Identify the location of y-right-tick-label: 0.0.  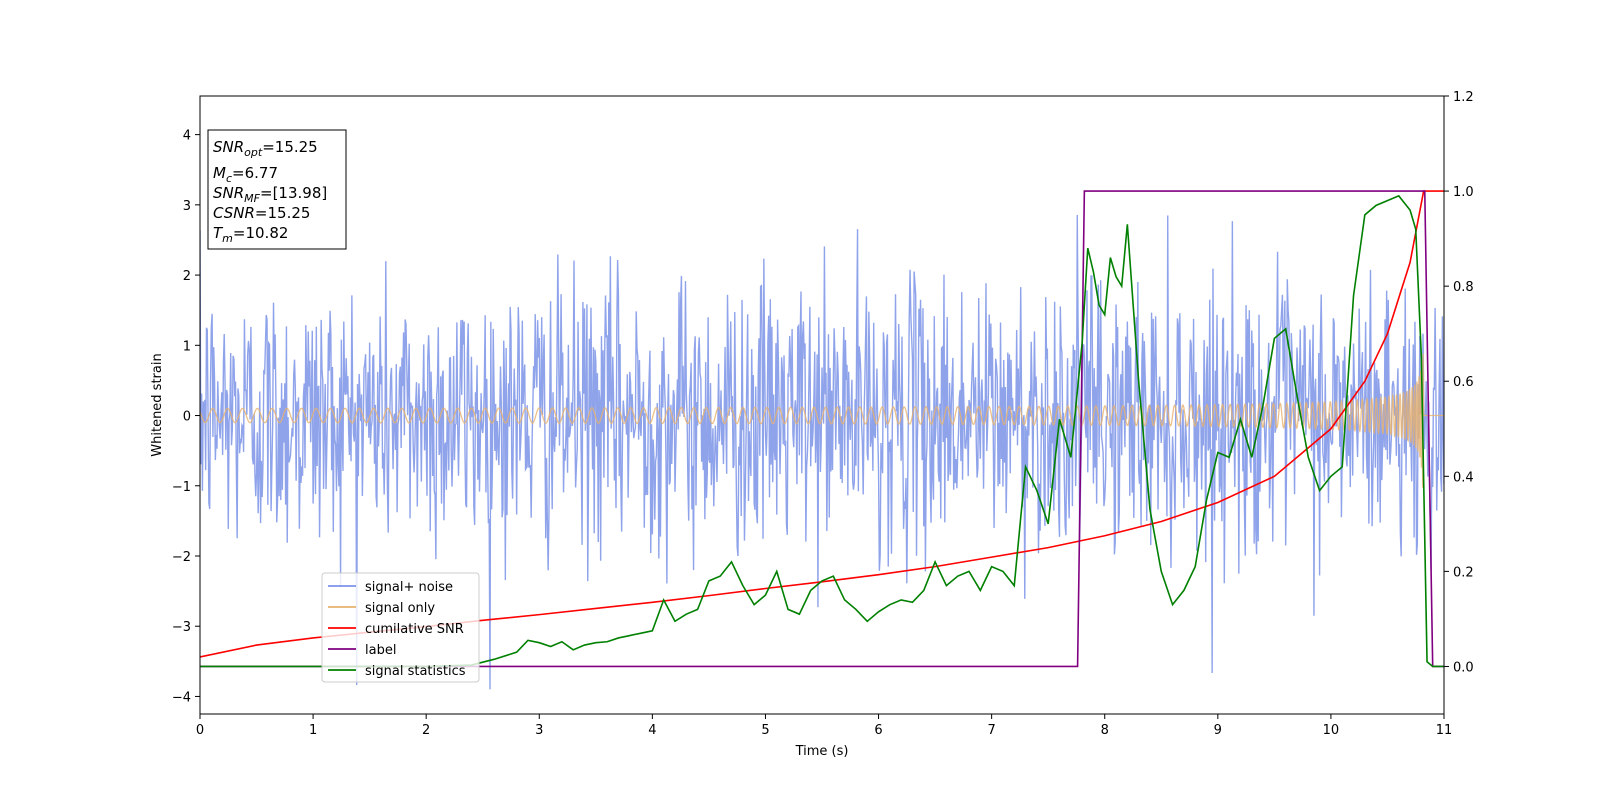
(1463, 667).